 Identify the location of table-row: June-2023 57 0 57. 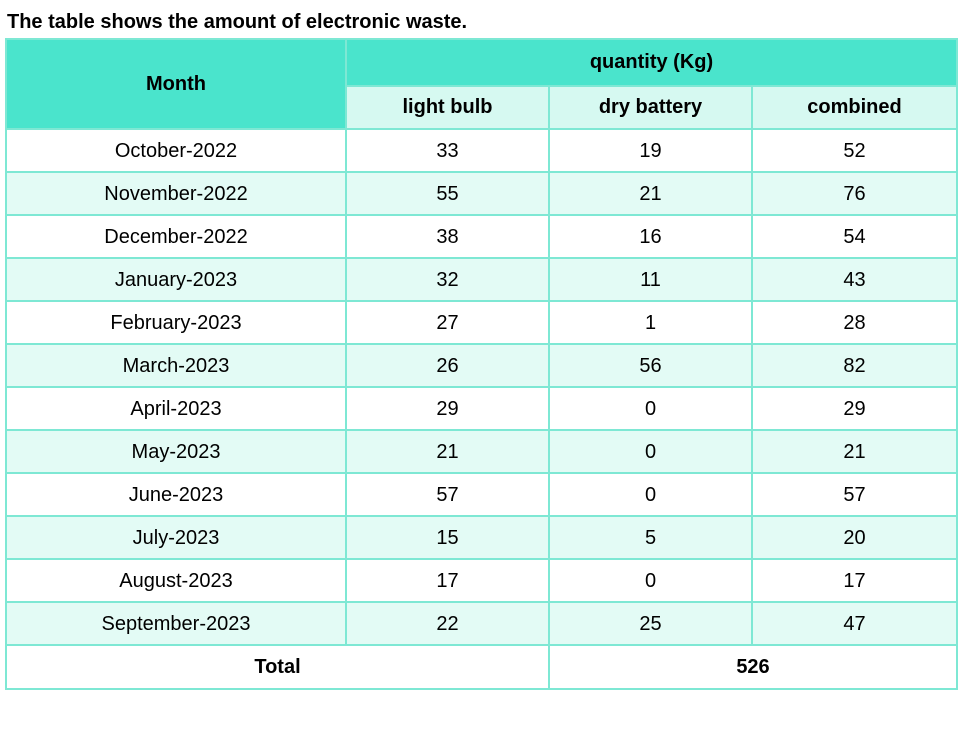
(482, 494).